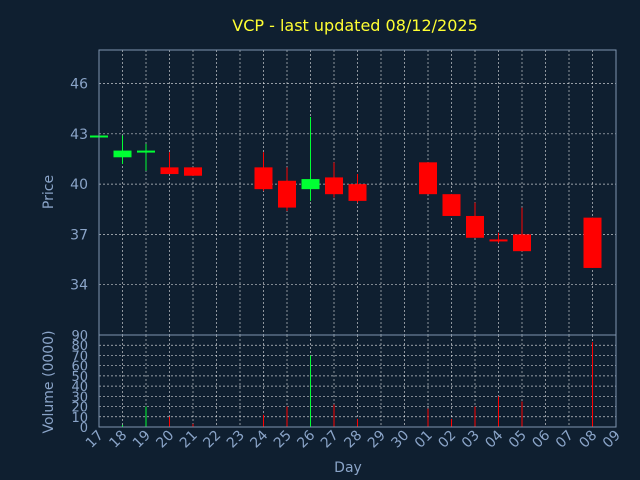 This screenshot has width=640, height=480. I want to click on x-tick-label: 20, so click(165, 440).